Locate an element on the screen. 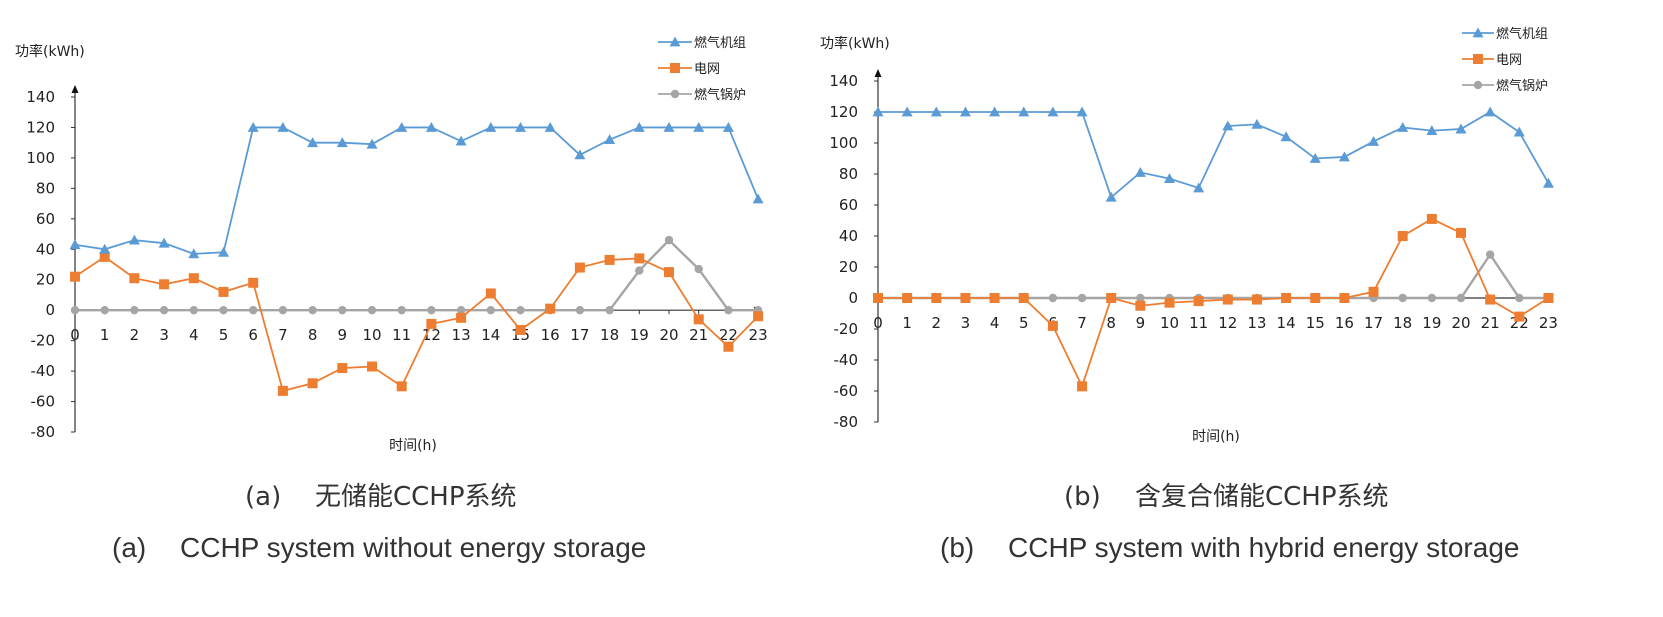  y-tick-label-b: 100 is located at coordinates (843, 143).